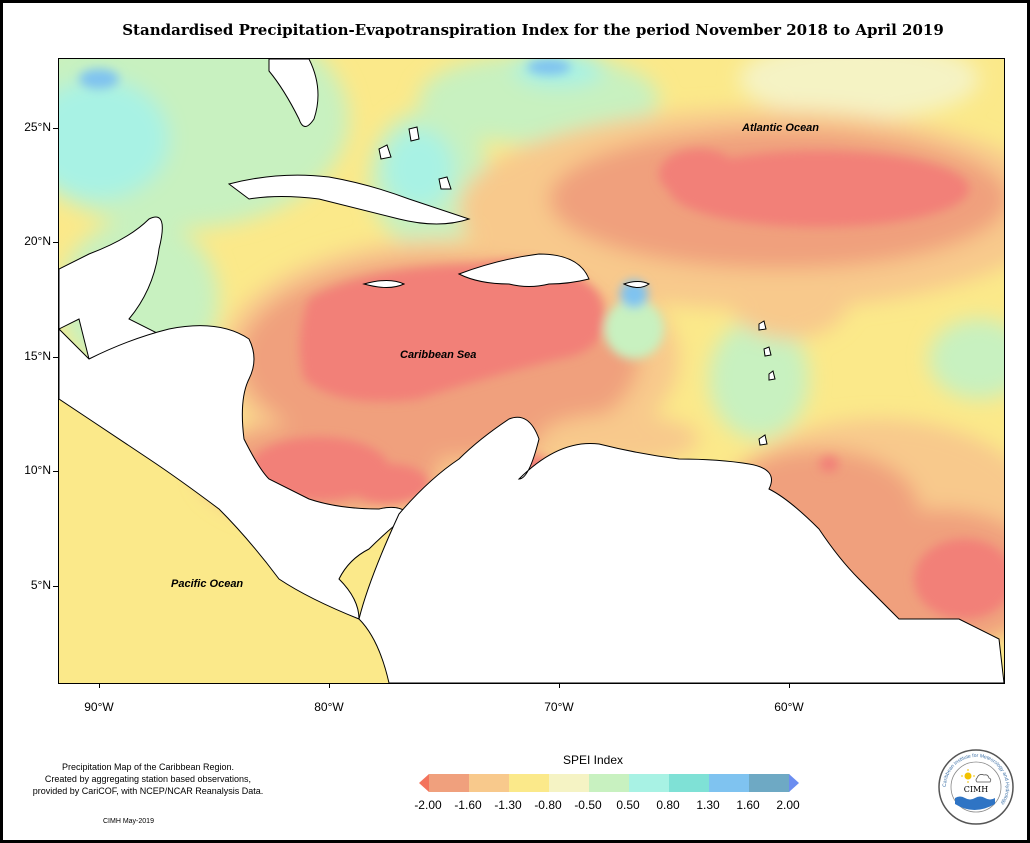 This screenshot has height=843, width=1030. Describe the element at coordinates (207, 584) in the screenshot. I see `pacific-ocean-label: Pacific Ocean` at that location.